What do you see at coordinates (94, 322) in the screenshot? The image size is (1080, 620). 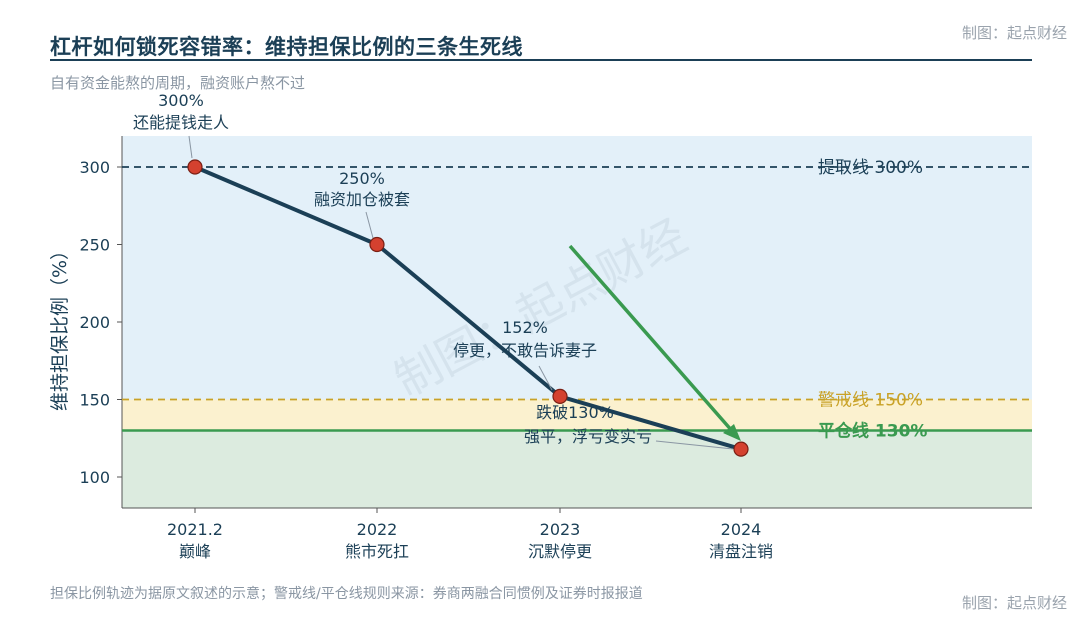 I see `y-tick-label-200: 200` at bounding box center [94, 322].